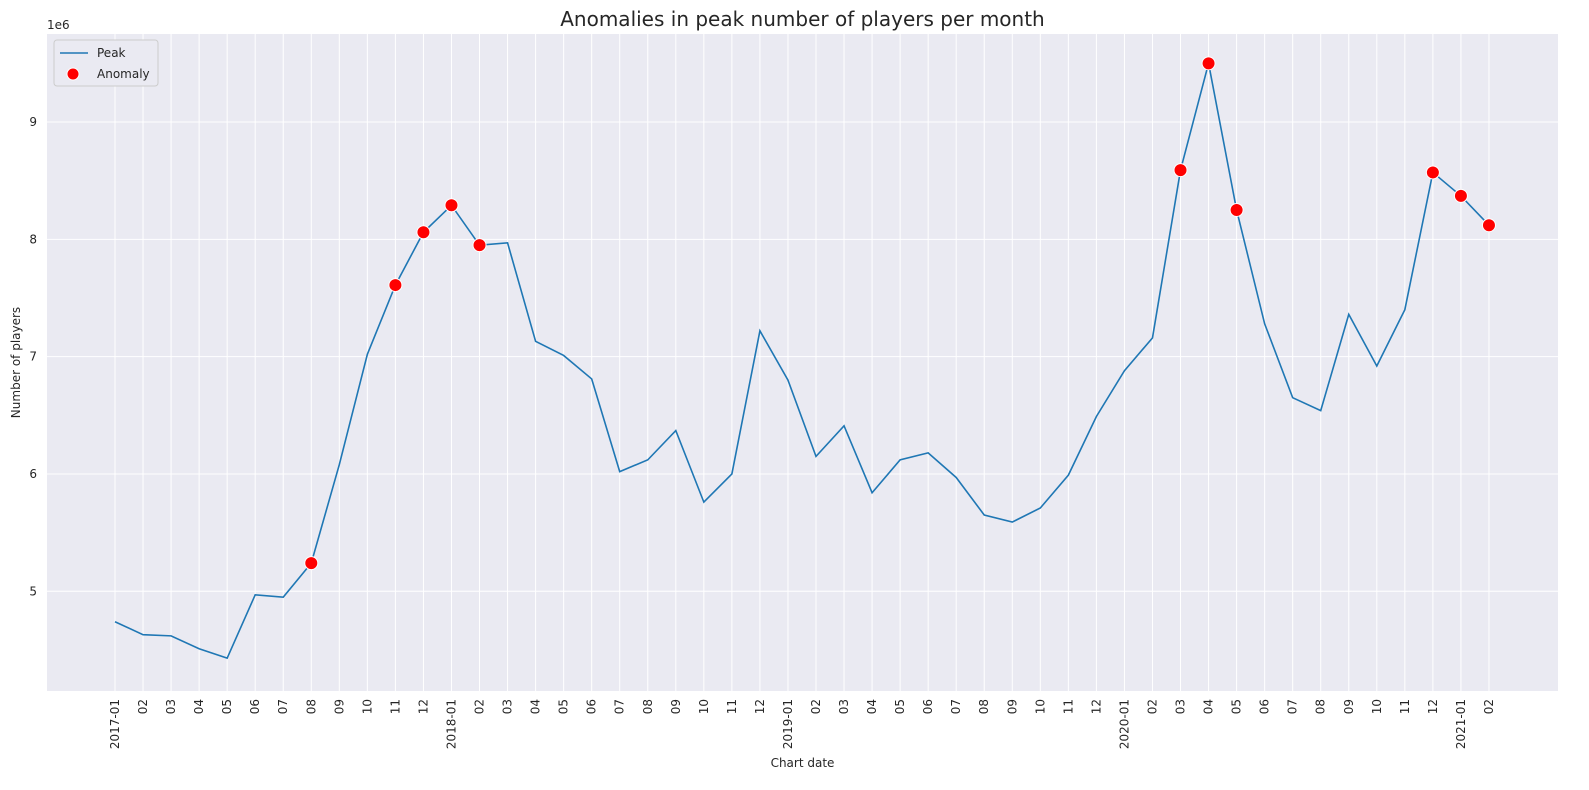 The width and height of the screenshot is (1589, 790). Describe the element at coordinates (1461, 724) in the screenshot. I see `x-tick-label: 2021-01` at that location.